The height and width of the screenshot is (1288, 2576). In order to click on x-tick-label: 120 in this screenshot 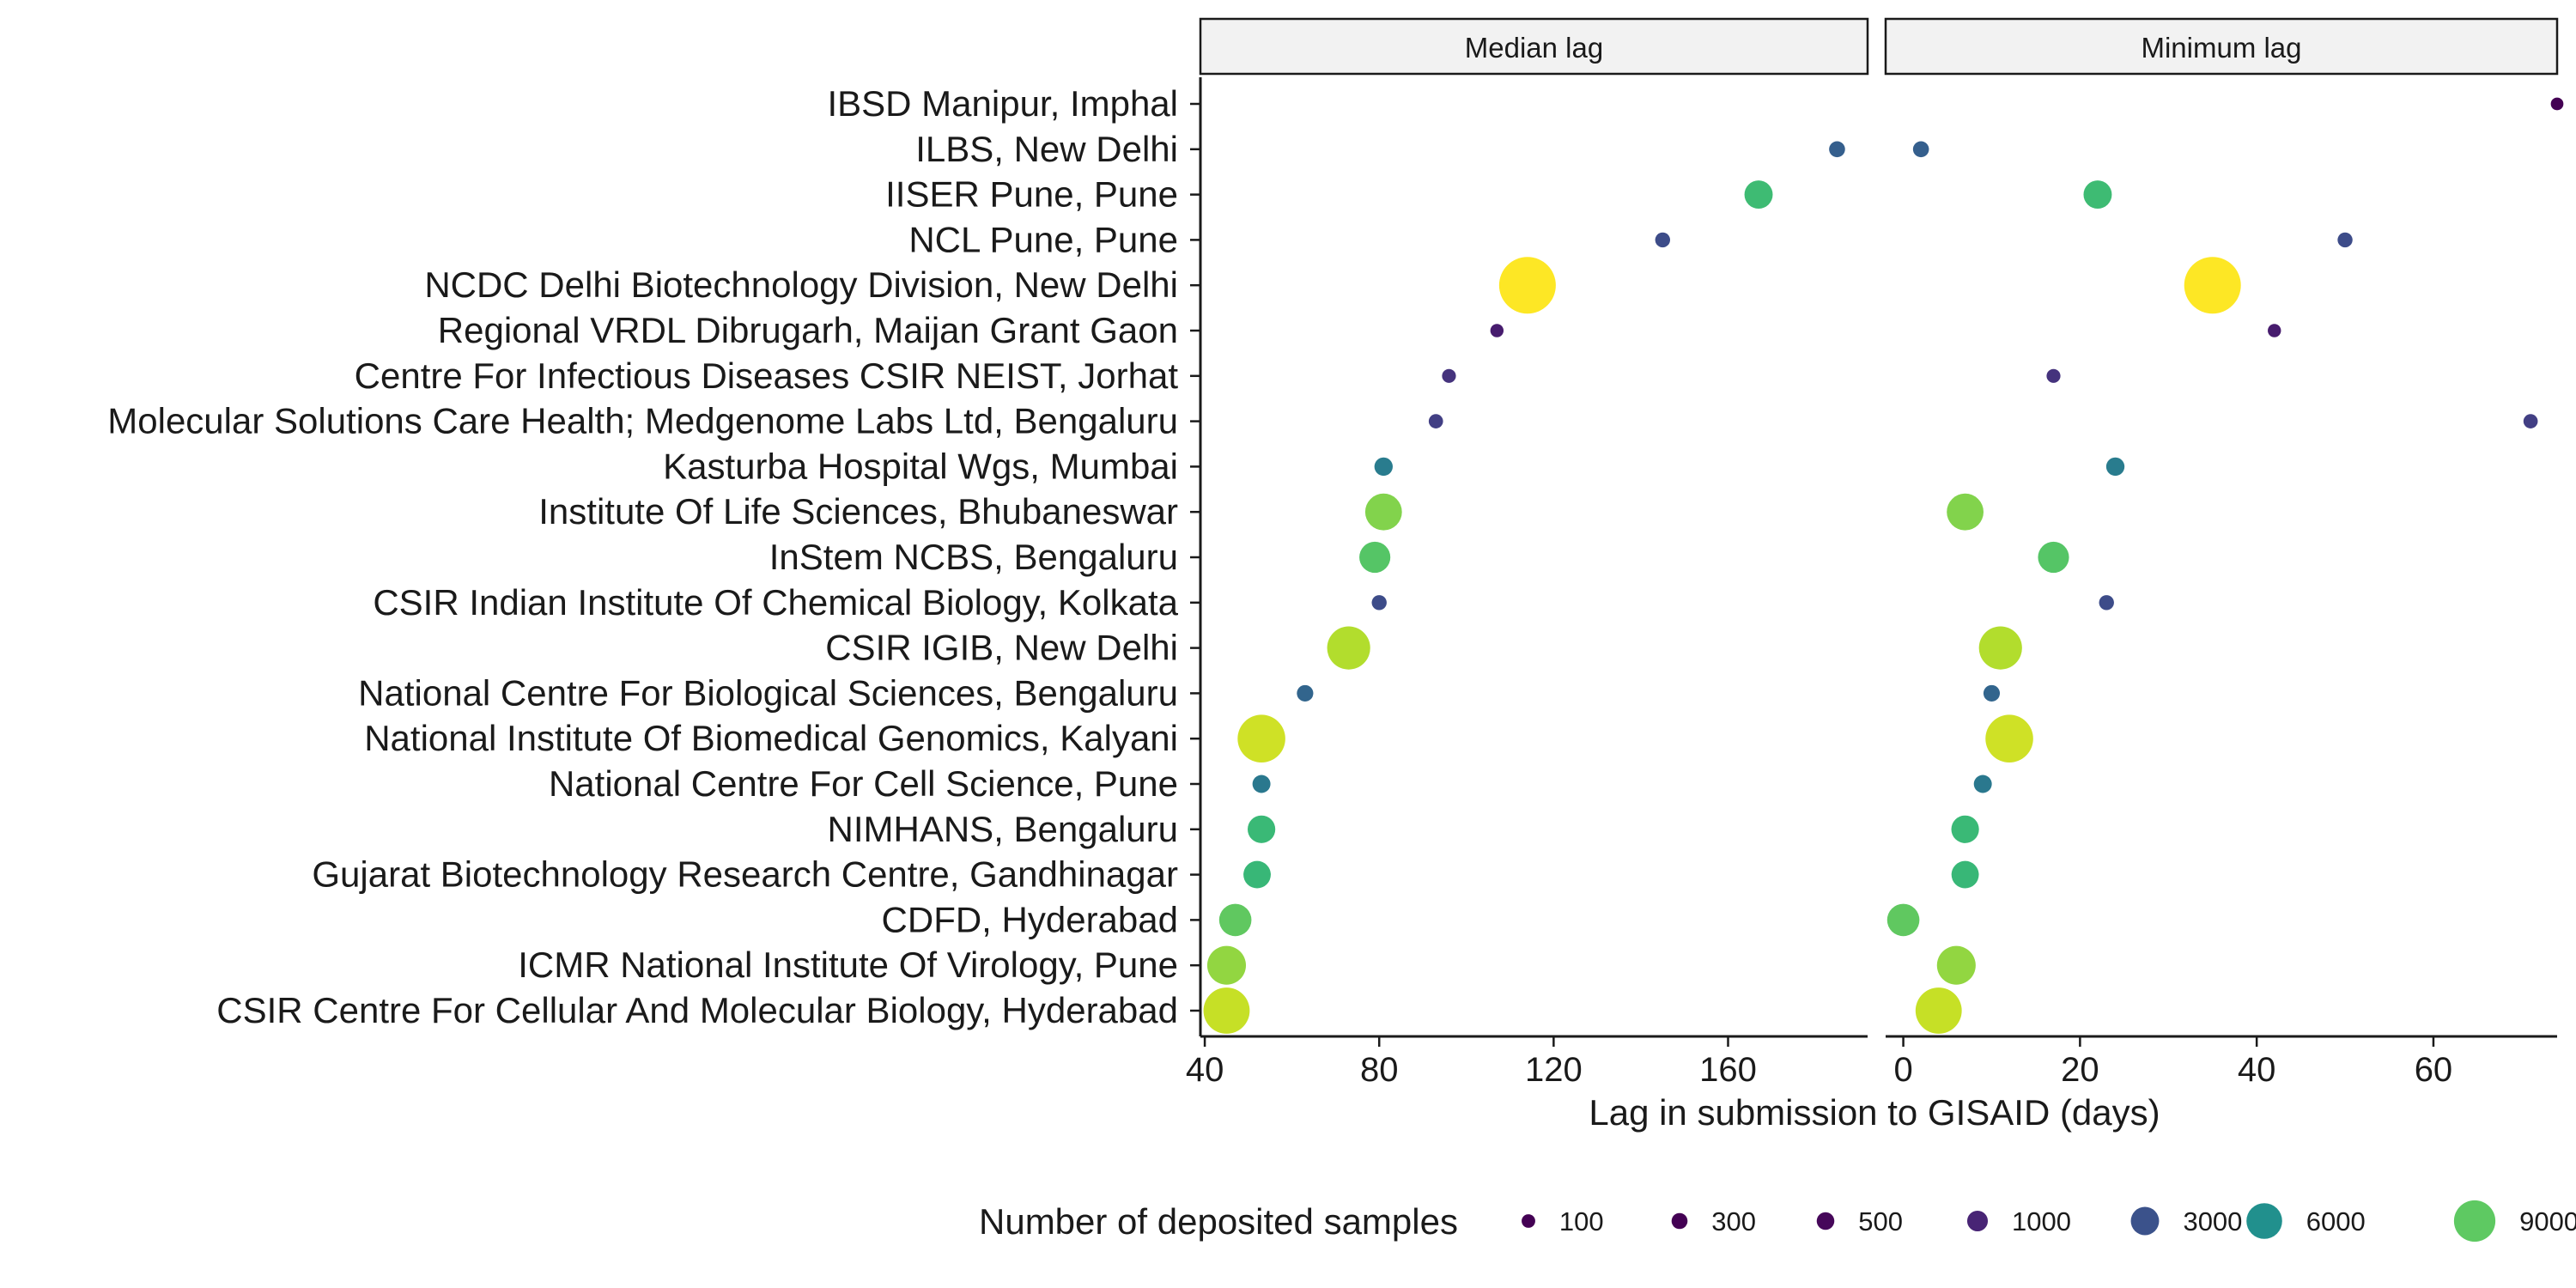, I will do `click(1554, 1070)`.